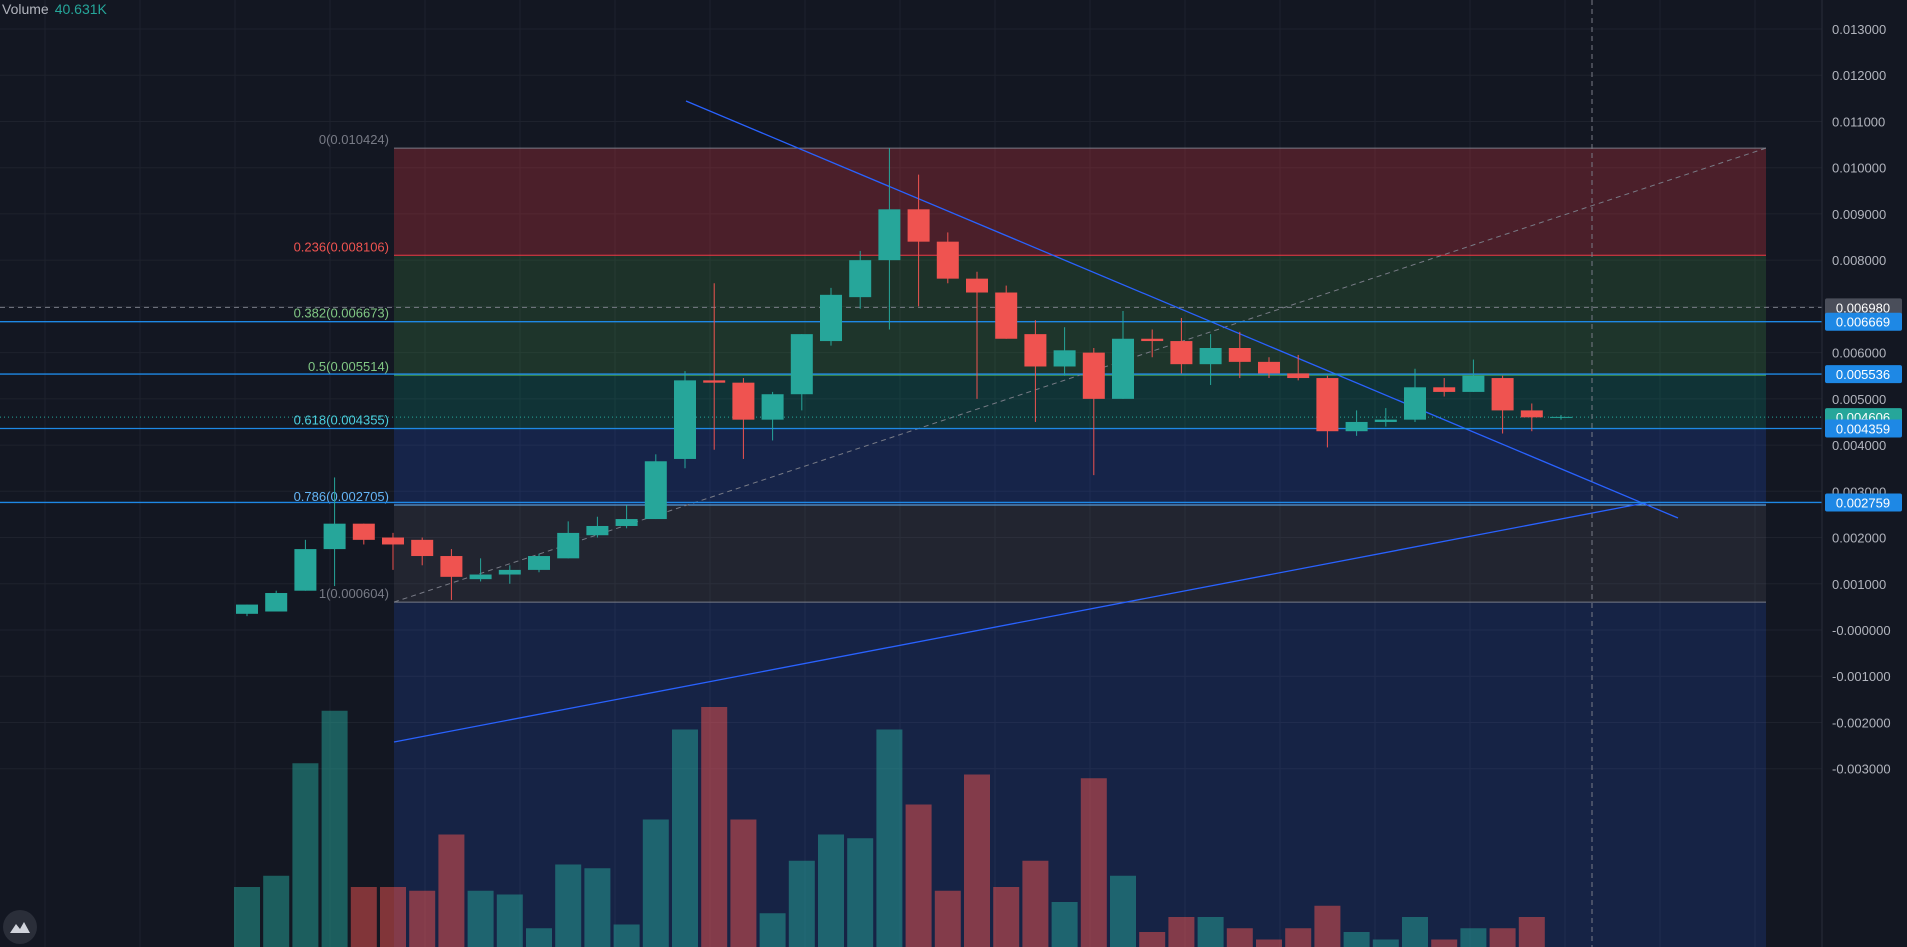 This screenshot has width=1907, height=947. I want to click on price-tick-label: -0.002000, so click(1861, 722).